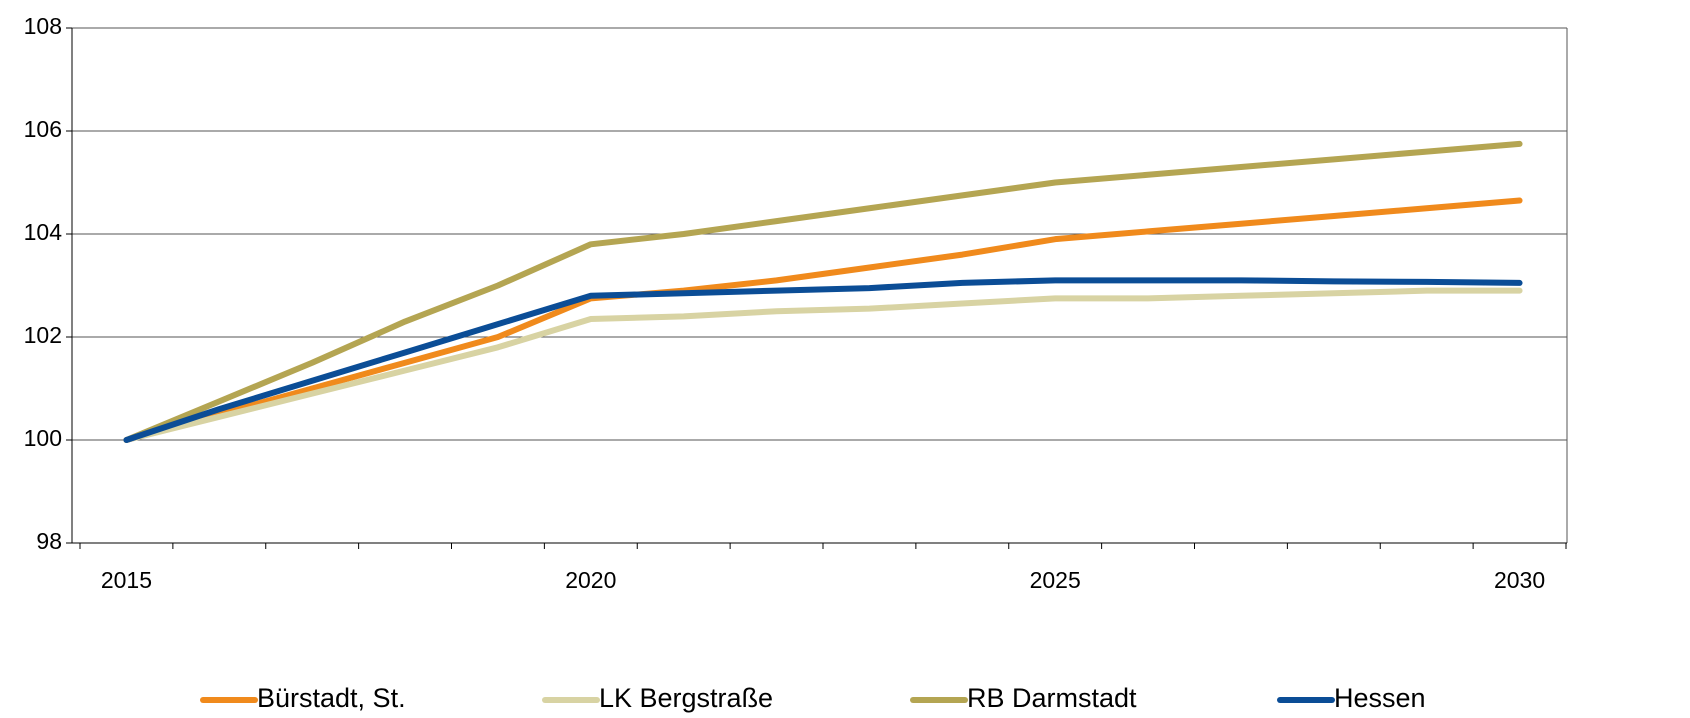 The height and width of the screenshot is (718, 1690). I want to click on y-tick-label: 104, so click(43, 232).